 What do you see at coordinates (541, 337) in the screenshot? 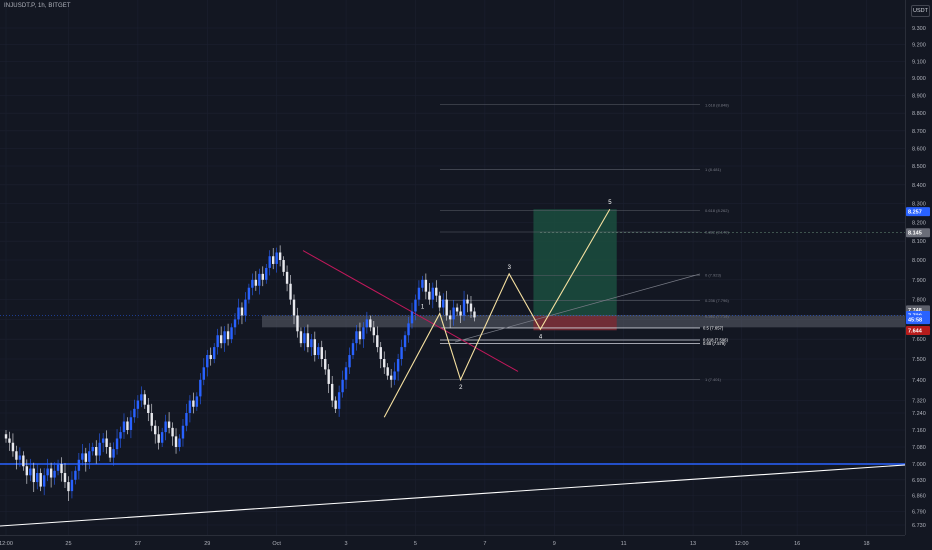
I see `wave-label: 4` at bounding box center [541, 337].